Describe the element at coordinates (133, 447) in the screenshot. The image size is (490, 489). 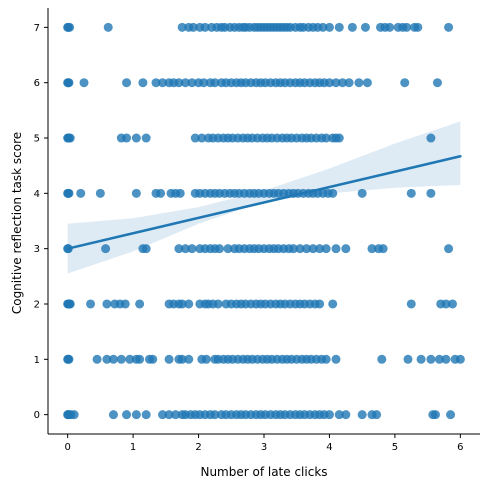
I see `x-tick-label: 1` at that location.